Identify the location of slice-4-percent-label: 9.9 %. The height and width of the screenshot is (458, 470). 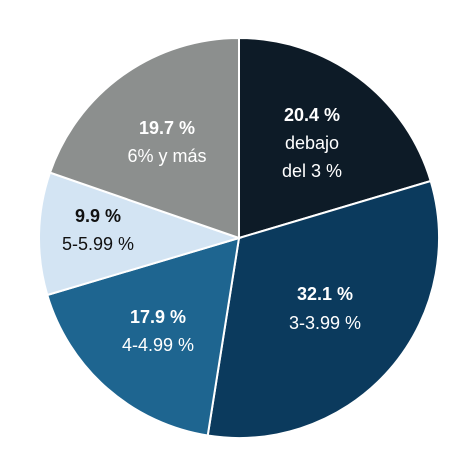
(98, 216).